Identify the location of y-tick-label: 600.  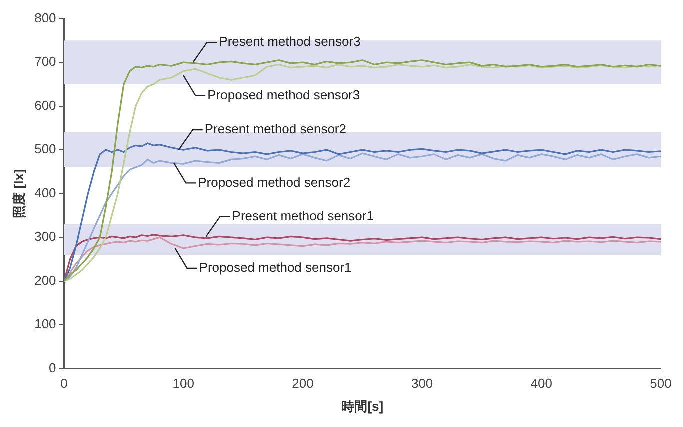
(45, 105).